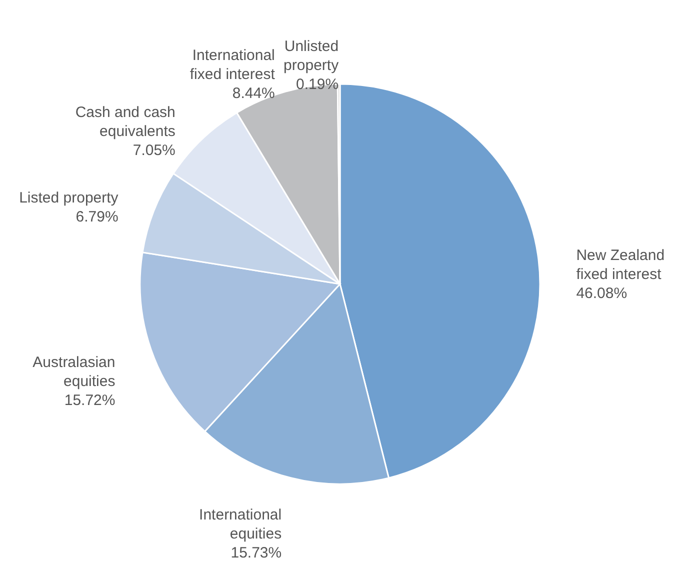 This screenshot has height=578, width=698. I want to click on data-label: 0.19%, so click(317, 85).